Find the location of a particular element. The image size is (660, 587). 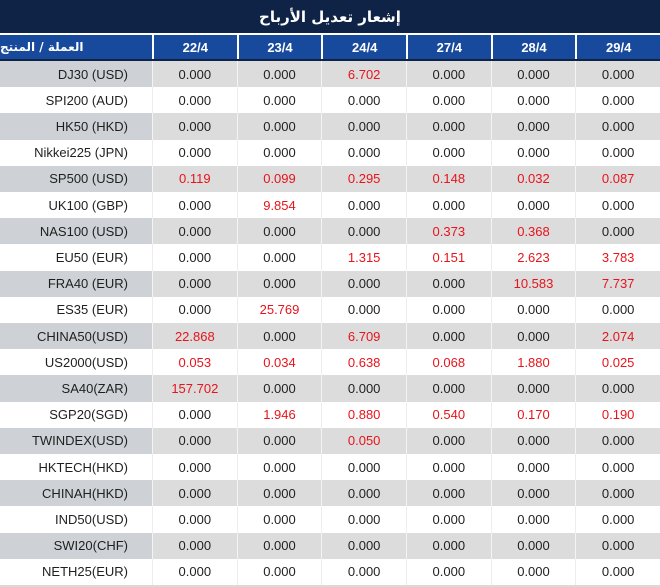

value-cell: 157.702 is located at coordinates (194, 388).